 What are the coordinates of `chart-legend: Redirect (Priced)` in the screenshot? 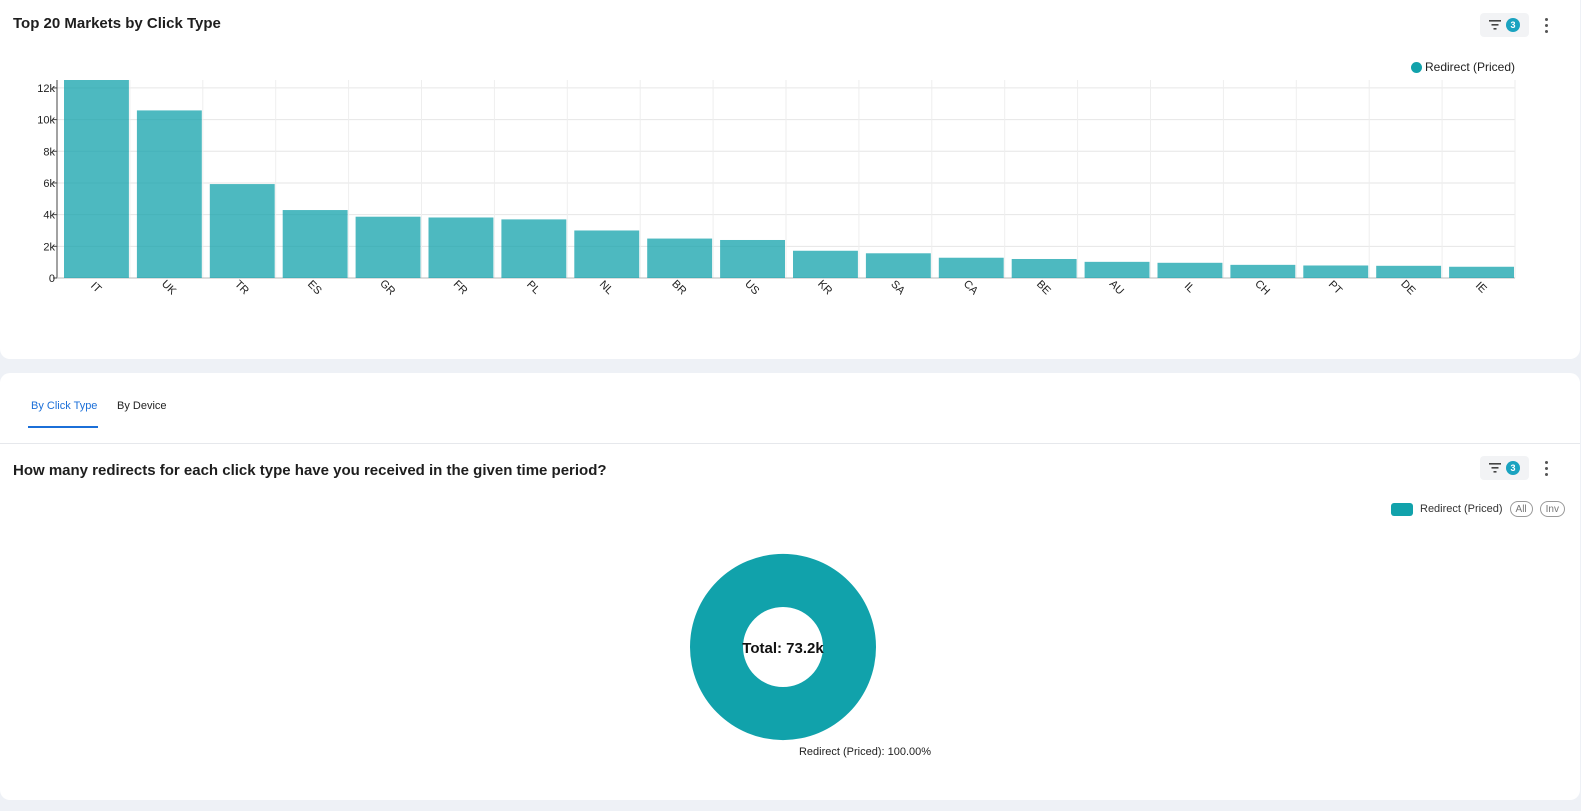 It's located at (1463, 67).